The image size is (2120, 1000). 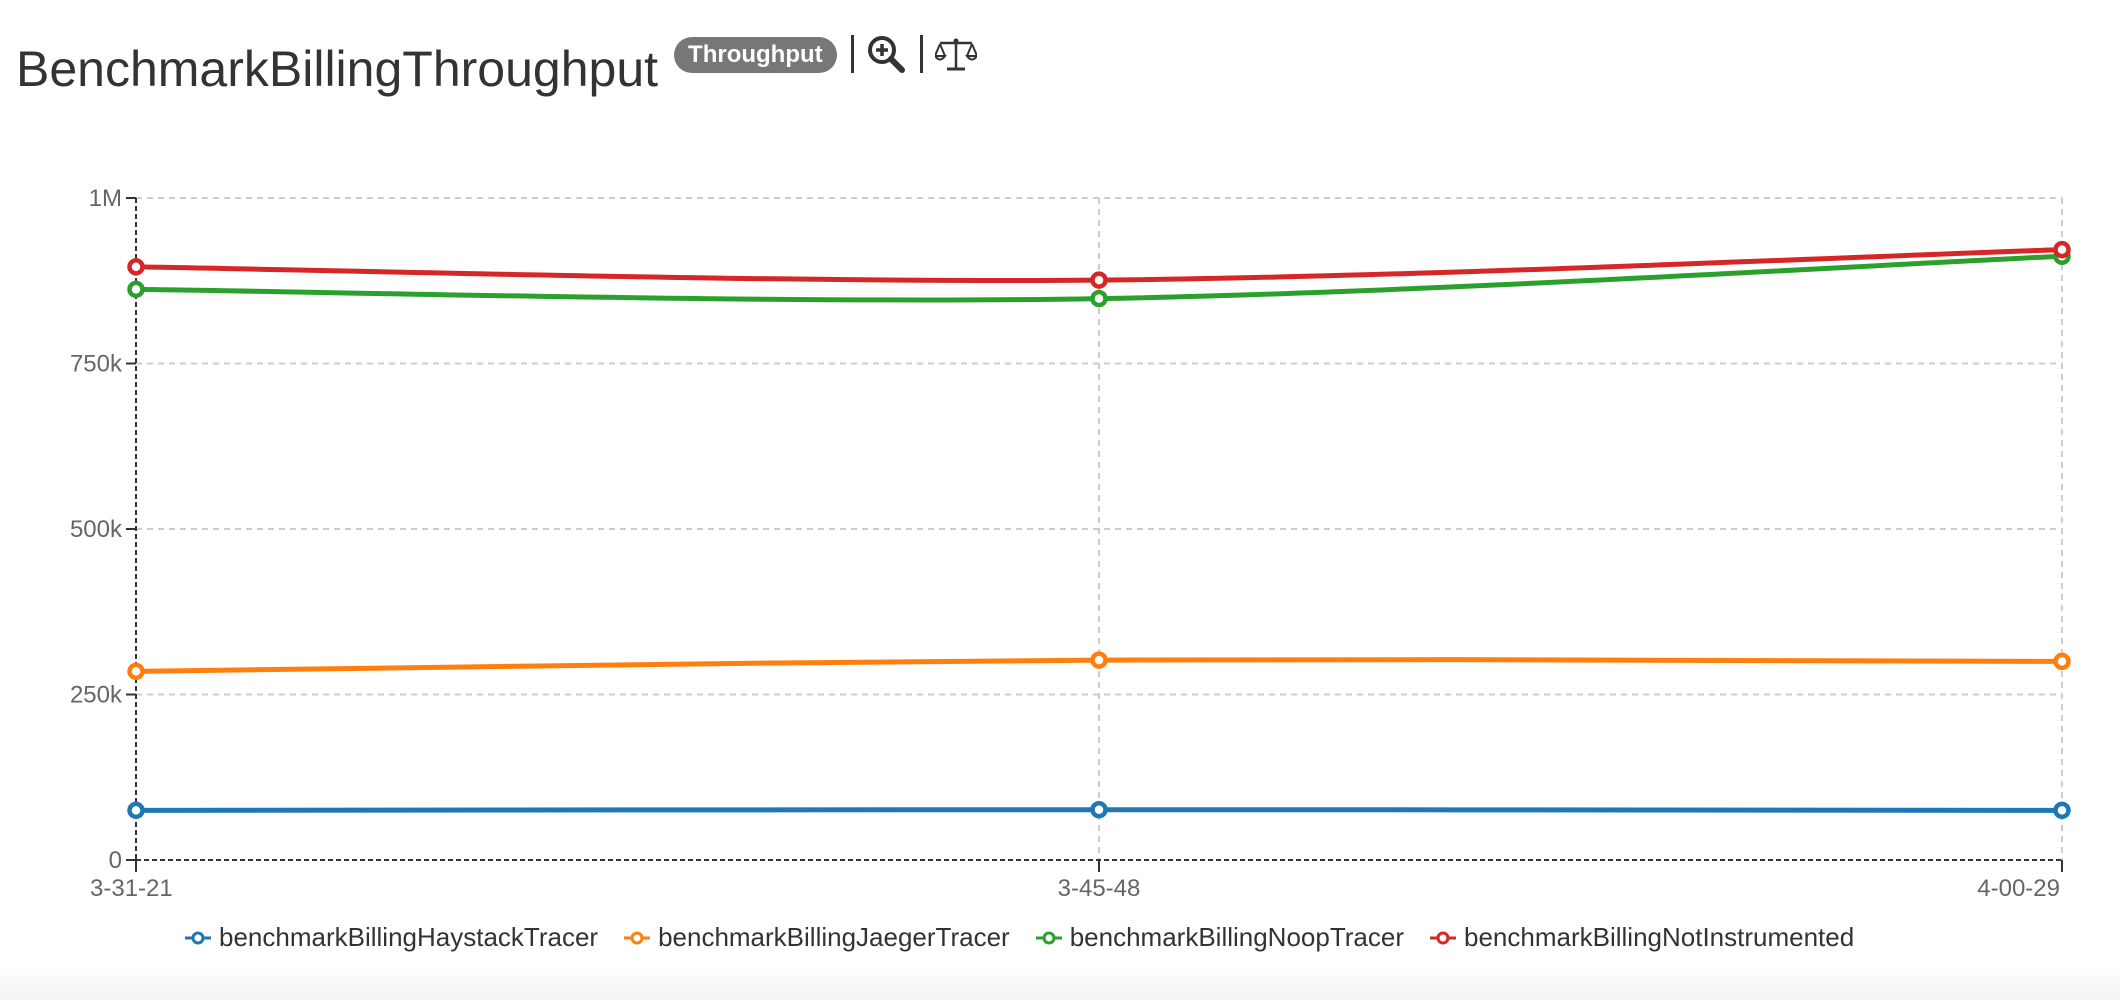 What do you see at coordinates (96, 695) in the screenshot?
I see `y-tick-label: 250k` at bounding box center [96, 695].